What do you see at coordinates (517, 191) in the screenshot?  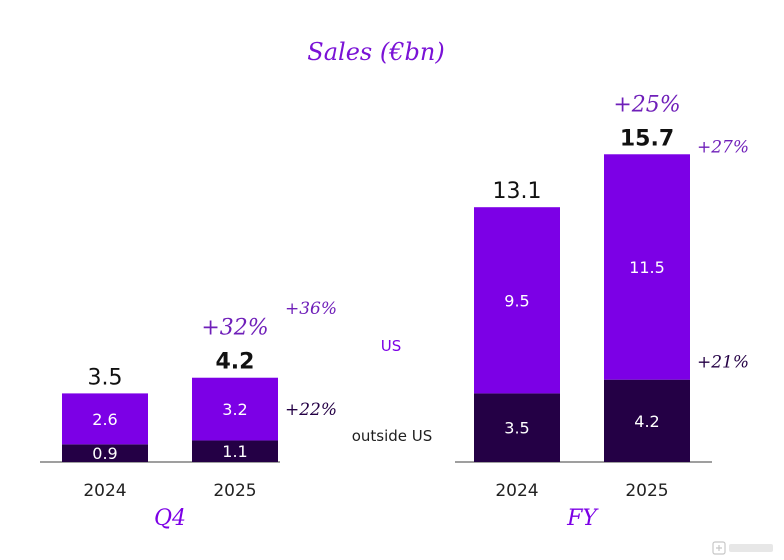 I see `total-label: 13.1` at bounding box center [517, 191].